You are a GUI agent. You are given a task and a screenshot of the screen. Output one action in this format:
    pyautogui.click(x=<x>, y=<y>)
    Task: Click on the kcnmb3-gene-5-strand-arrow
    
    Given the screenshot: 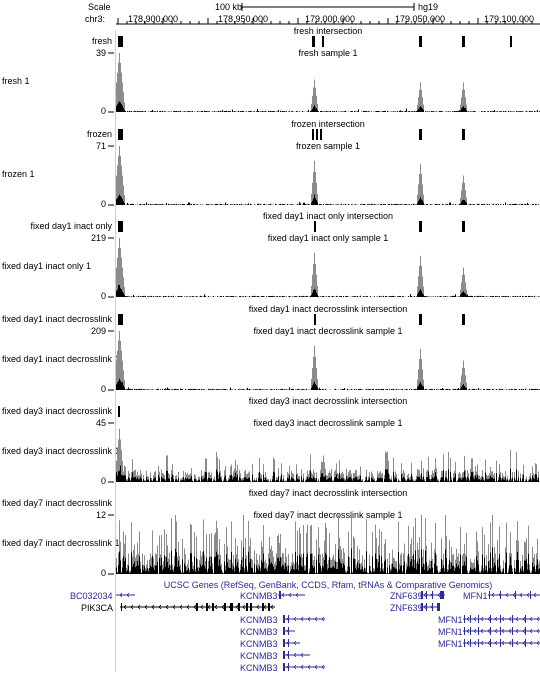 What is the action you would take?
    pyautogui.click(x=295, y=655)
    